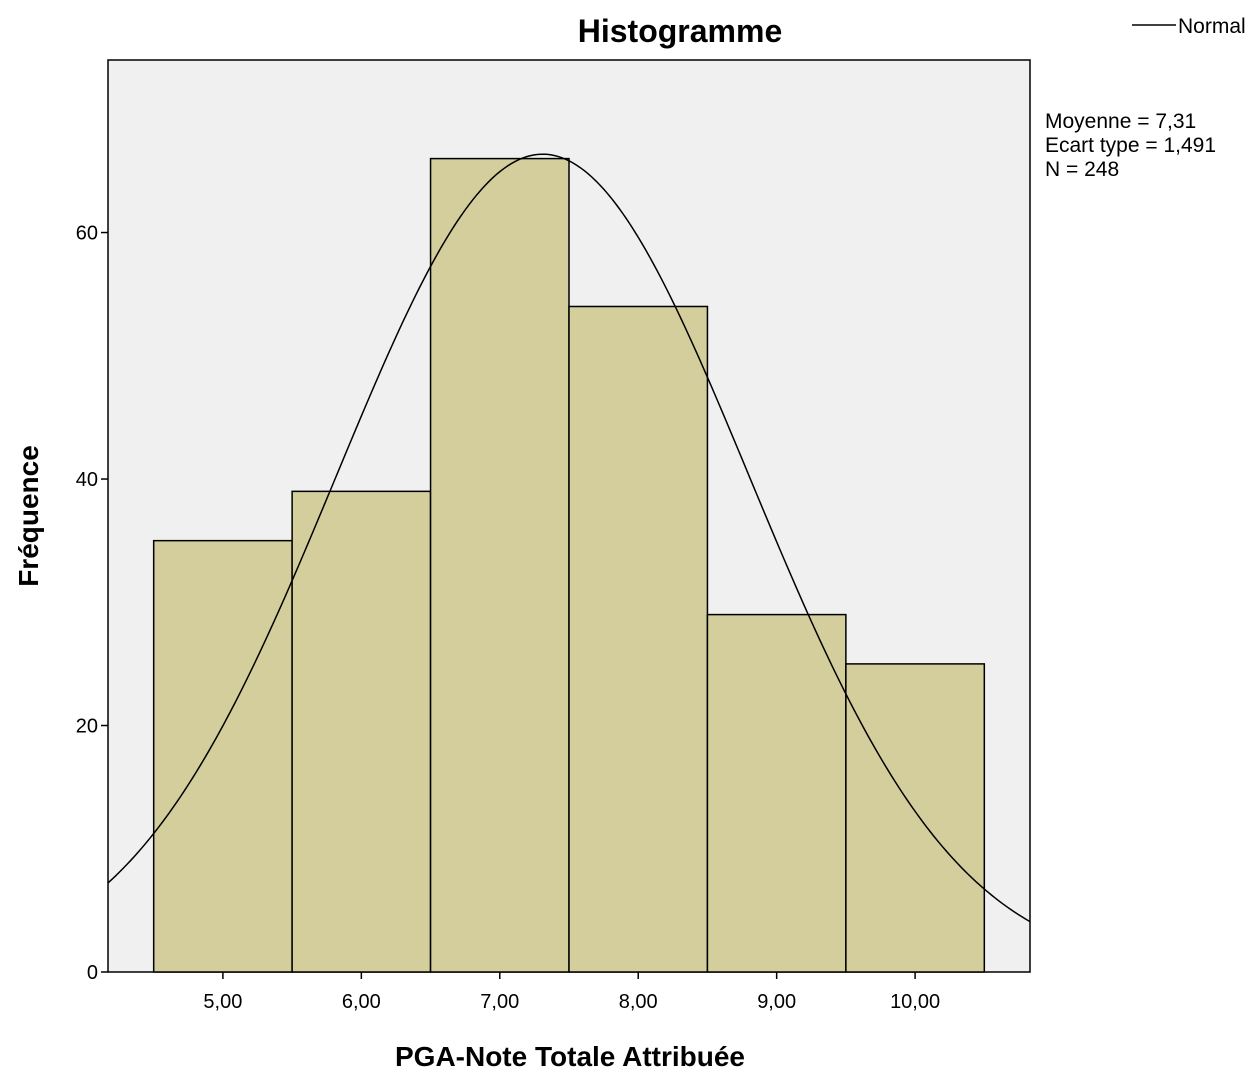 The height and width of the screenshot is (1072, 1258). I want to click on stat-sd: Ecart type = 1,491, so click(1130, 145).